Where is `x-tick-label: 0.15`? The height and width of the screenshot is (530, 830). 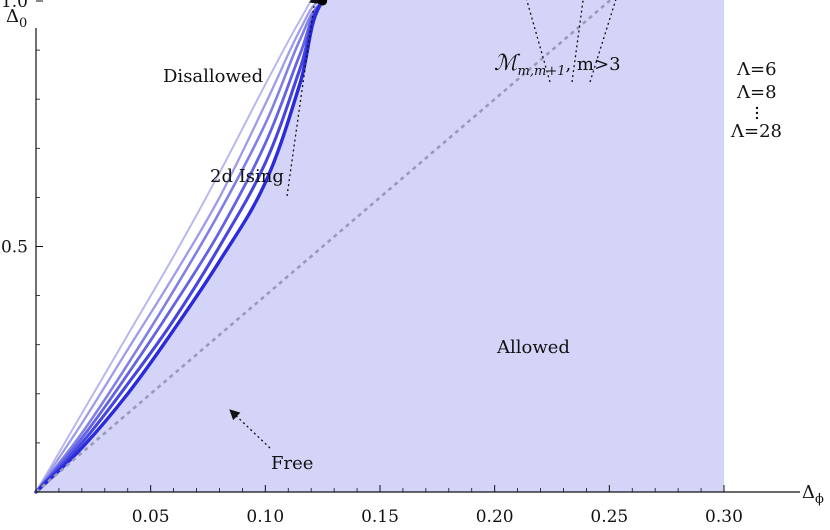 x-tick-label: 0.15 is located at coordinates (380, 517).